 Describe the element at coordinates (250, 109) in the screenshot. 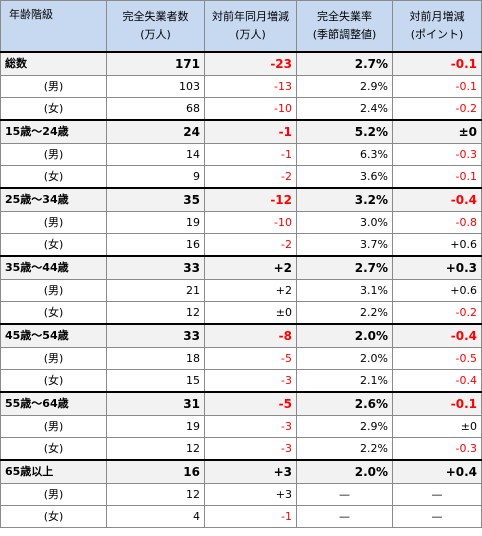

I see `yoy-change-cell: -10` at that location.